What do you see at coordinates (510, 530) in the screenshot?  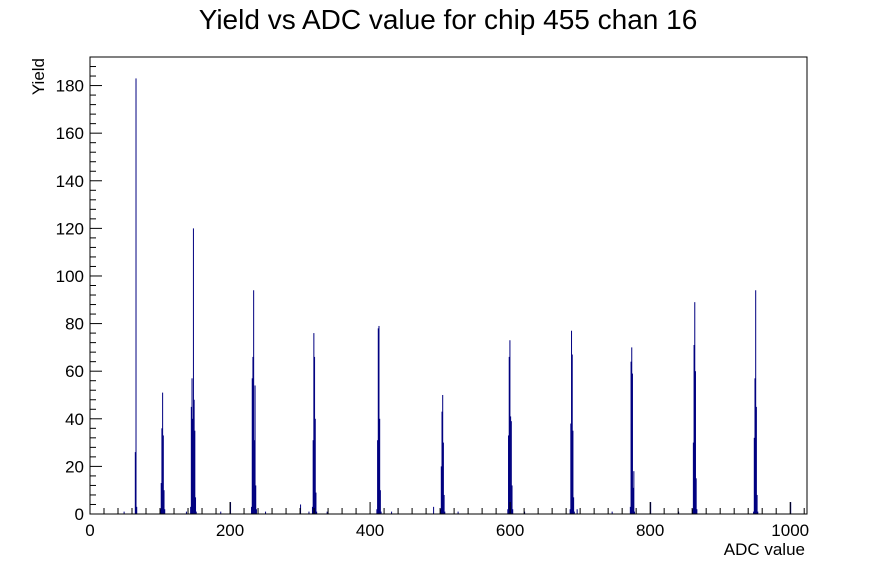 I see `x-tick-label: 600` at bounding box center [510, 530].